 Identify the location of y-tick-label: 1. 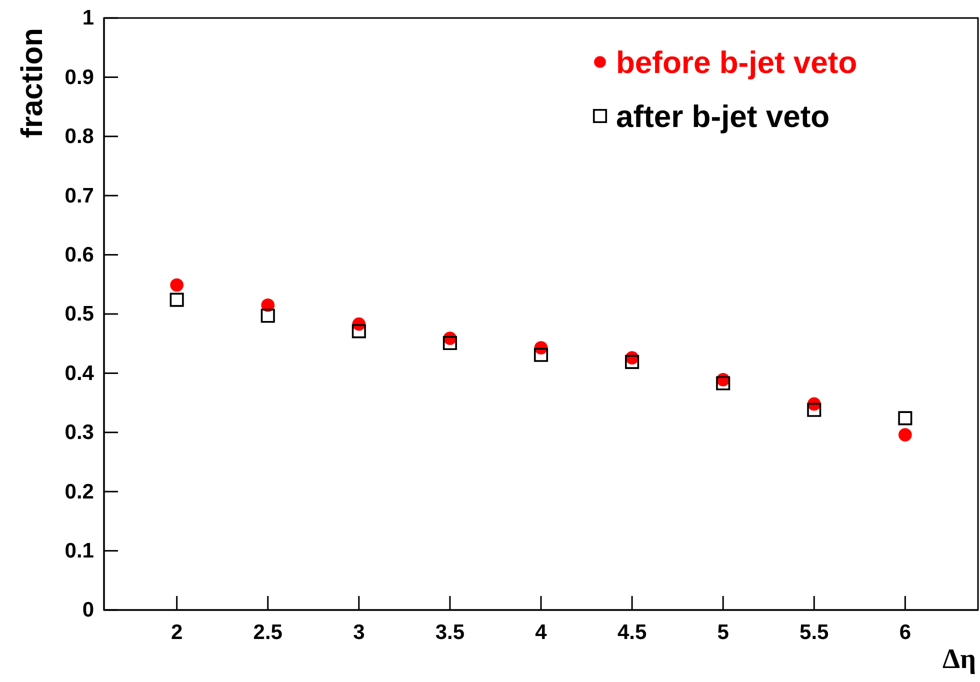
(88, 18).